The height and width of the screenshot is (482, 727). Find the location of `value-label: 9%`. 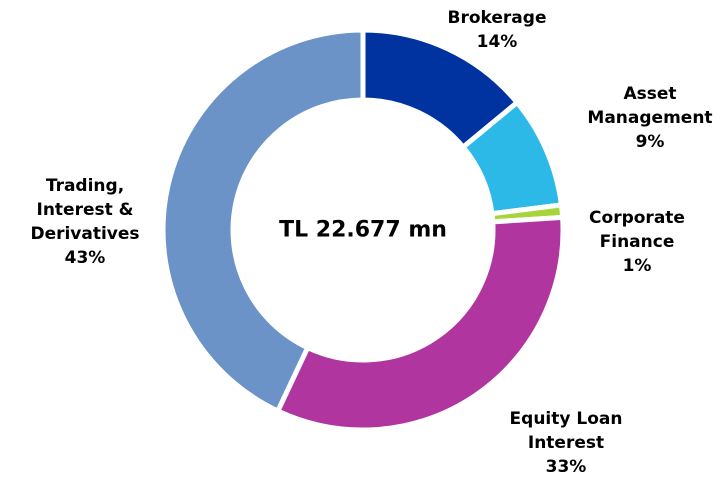

value-label: 9% is located at coordinates (650, 142).